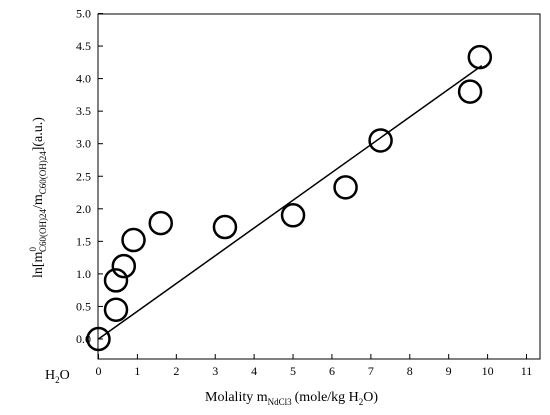 The height and width of the screenshot is (415, 550). What do you see at coordinates (83, 241) in the screenshot?
I see `y-tick-label: 1.5` at bounding box center [83, 241].